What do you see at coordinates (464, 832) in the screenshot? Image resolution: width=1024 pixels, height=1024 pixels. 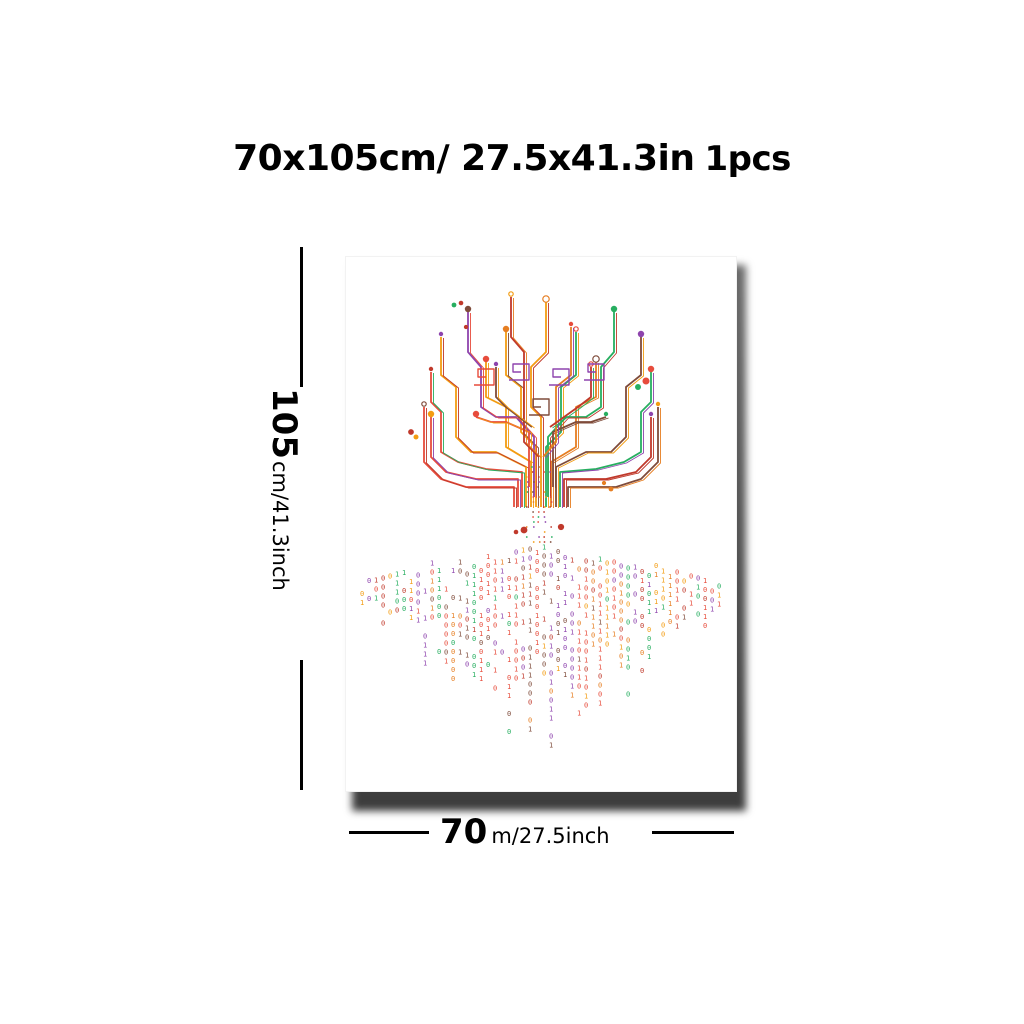 I see `width-value: 70` at bounding box center [464, 832].